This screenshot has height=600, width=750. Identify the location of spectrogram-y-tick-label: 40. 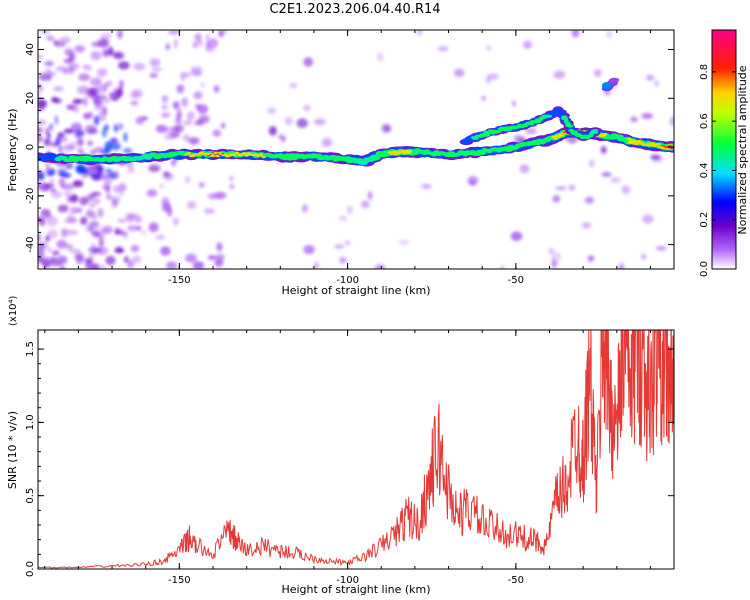
(30, 49).